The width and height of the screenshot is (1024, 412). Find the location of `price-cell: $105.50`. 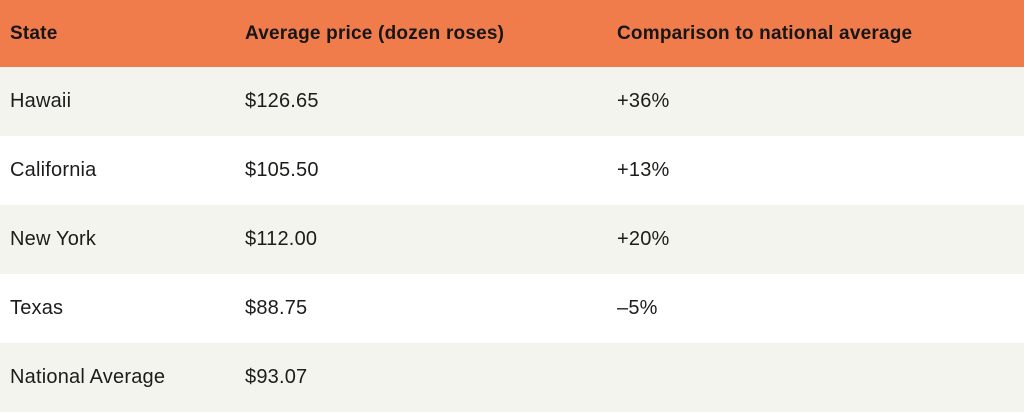

price-cell: $105.50 is located at coordinates (282, 170).